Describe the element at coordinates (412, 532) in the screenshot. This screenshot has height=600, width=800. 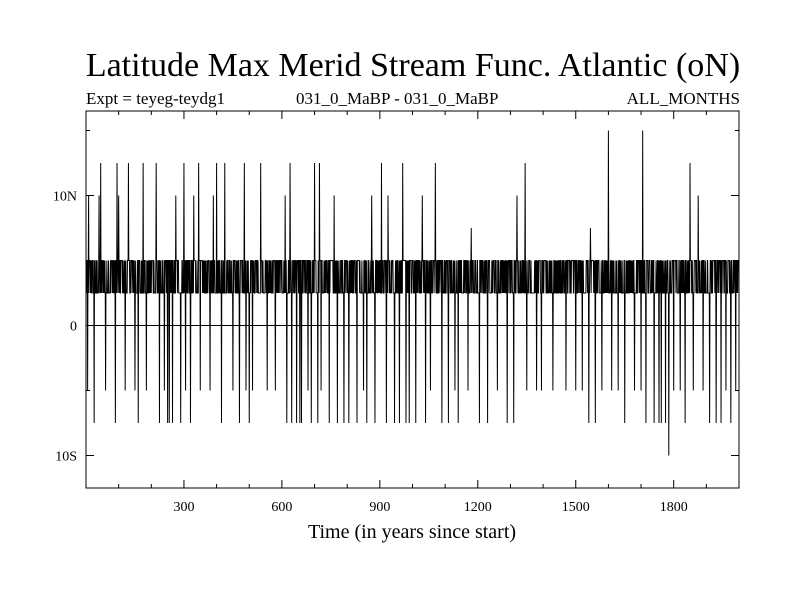
I see `x-axis-label: Time (in years since start)` at that location.